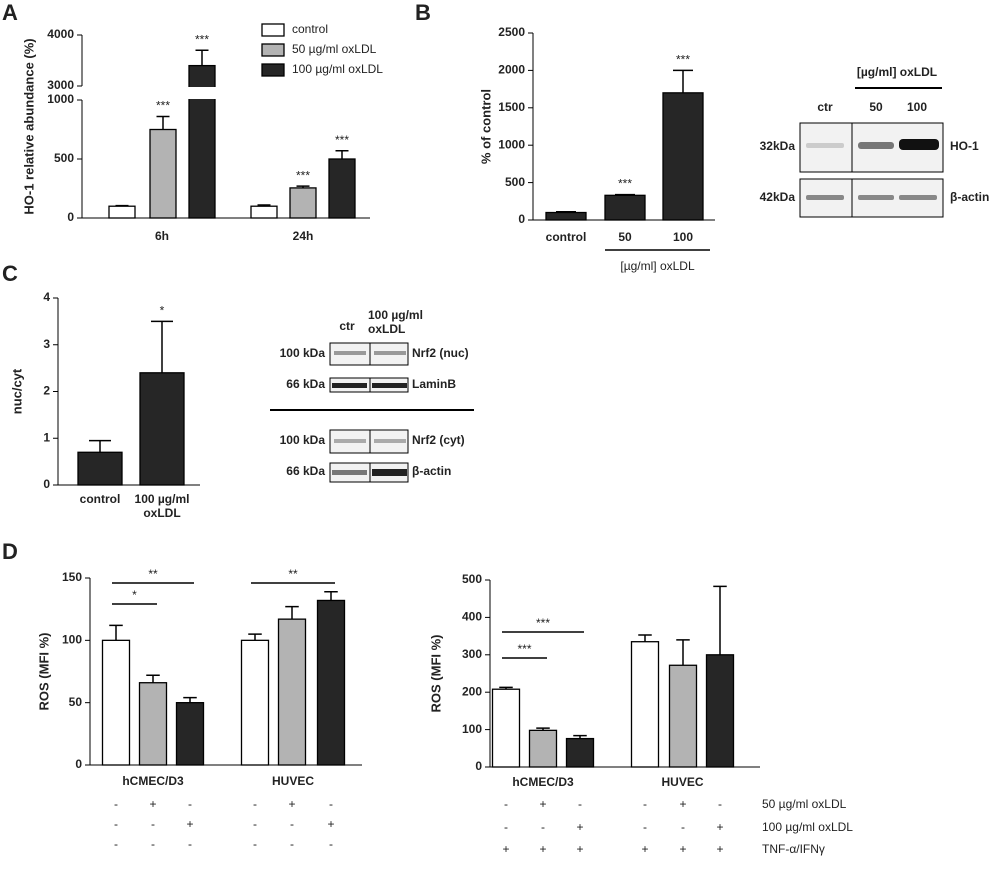  Describe the element at coordinates (566, 237) in the screenshot. I see `x-tick-label: control` at that location.